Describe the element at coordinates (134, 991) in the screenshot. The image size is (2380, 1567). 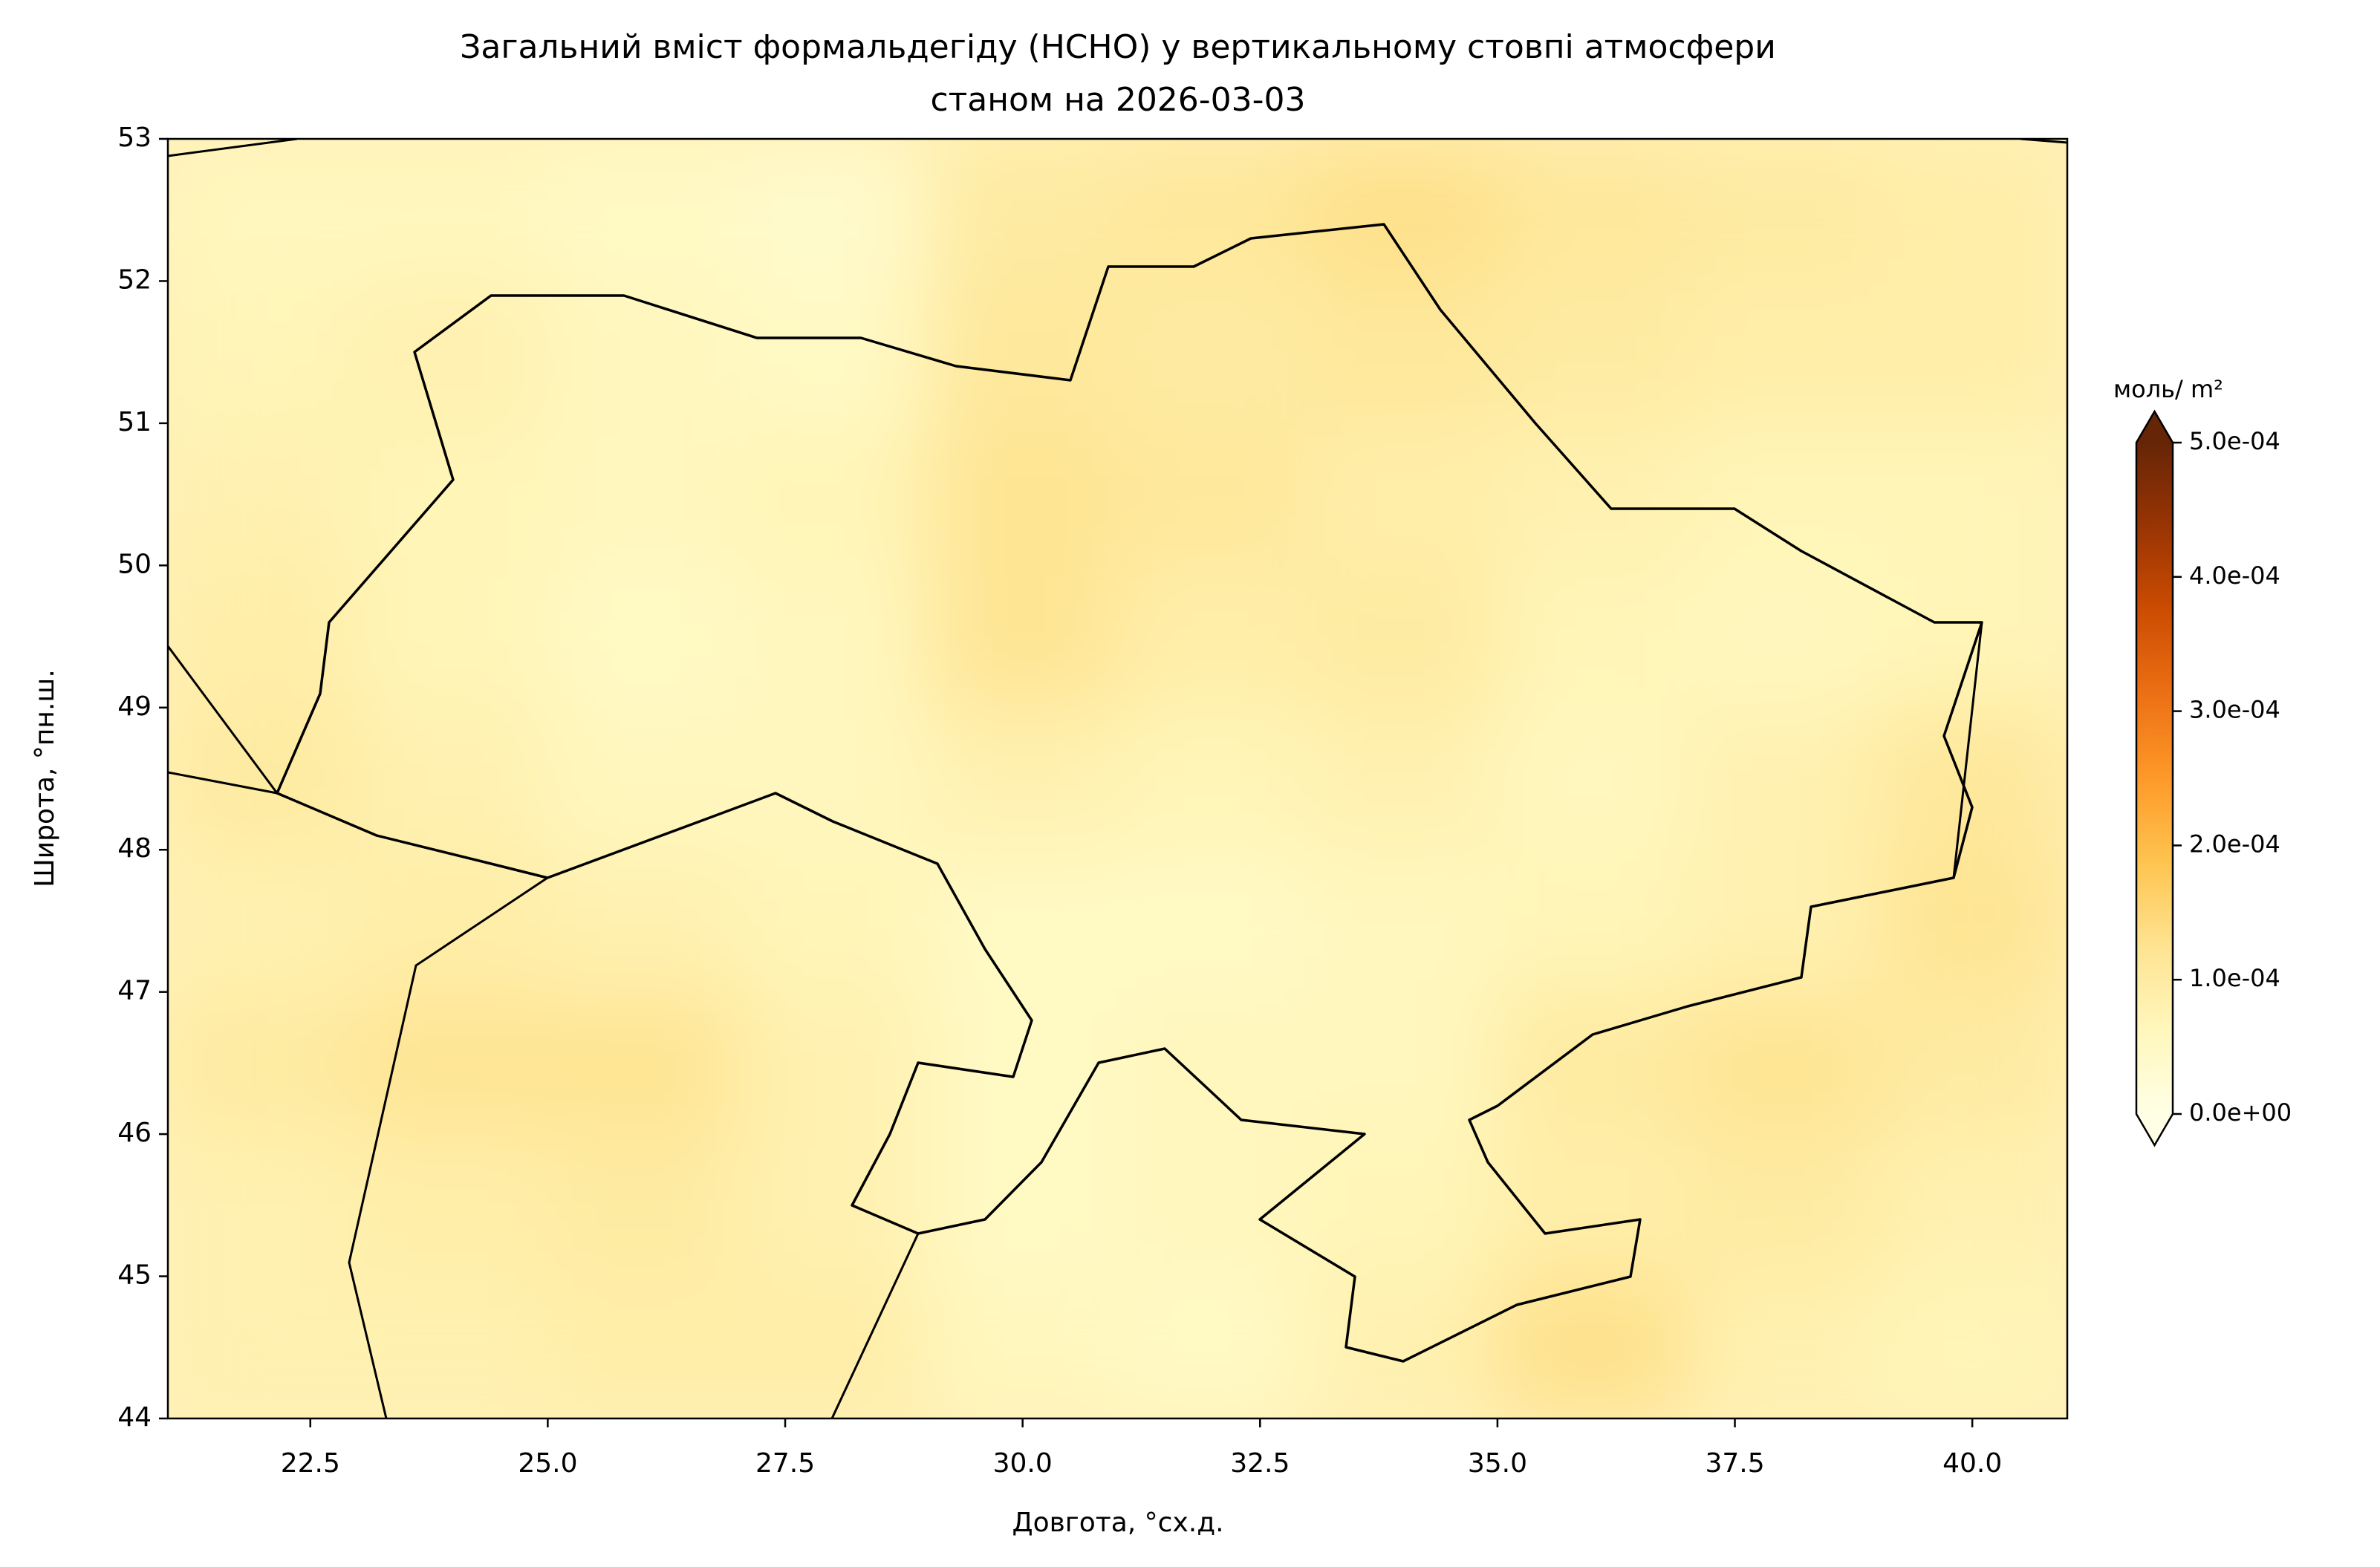
I see `y-tick-label: 47` at that location.